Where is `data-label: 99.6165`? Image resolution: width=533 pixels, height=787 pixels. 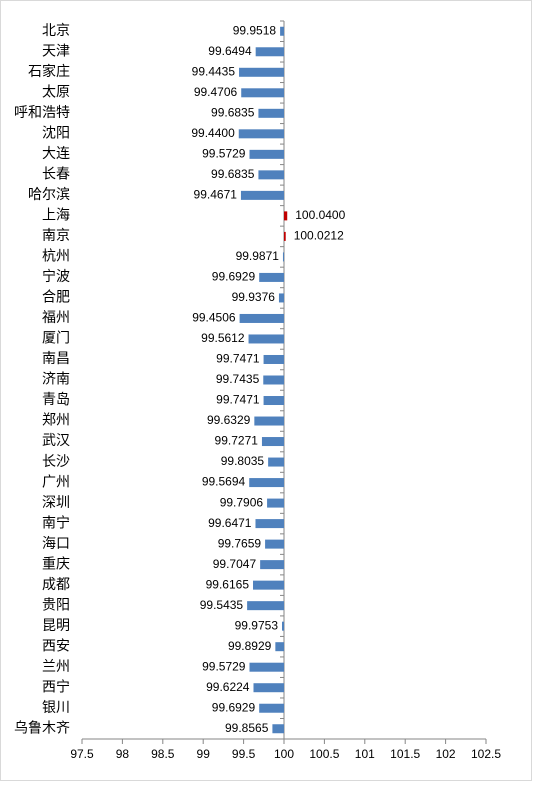
data-label: 99.6165 is located at coordinates (228, 584).